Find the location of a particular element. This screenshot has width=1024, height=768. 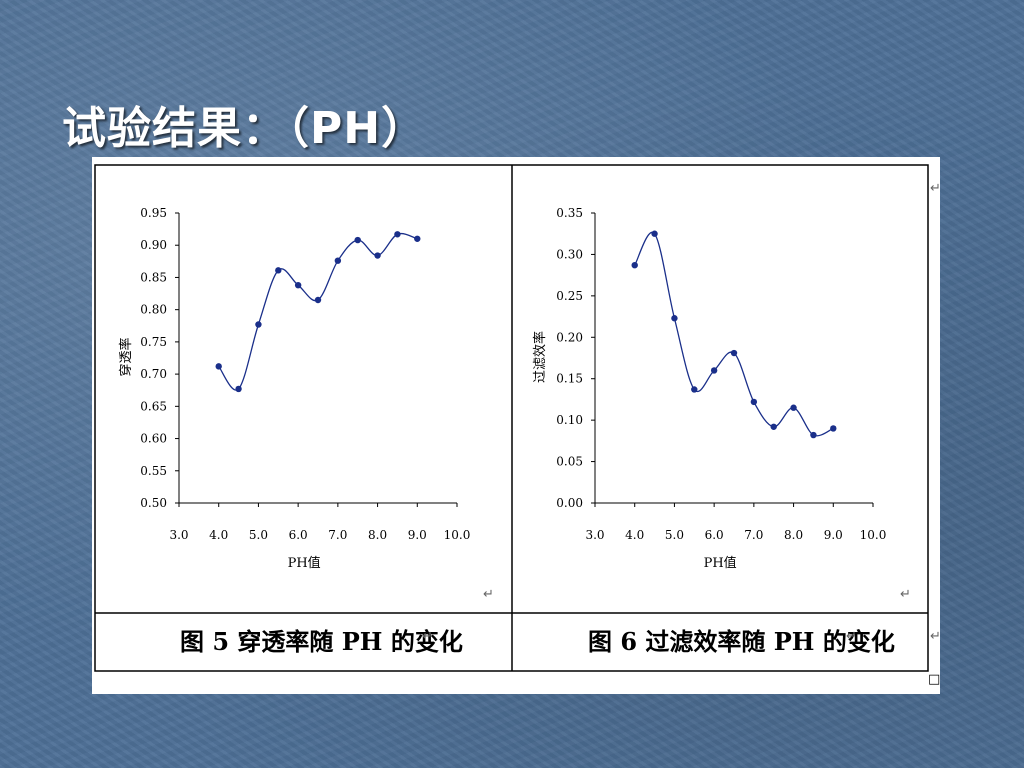

y-tick-label: 0.15 is located at coordinates (569, 379).